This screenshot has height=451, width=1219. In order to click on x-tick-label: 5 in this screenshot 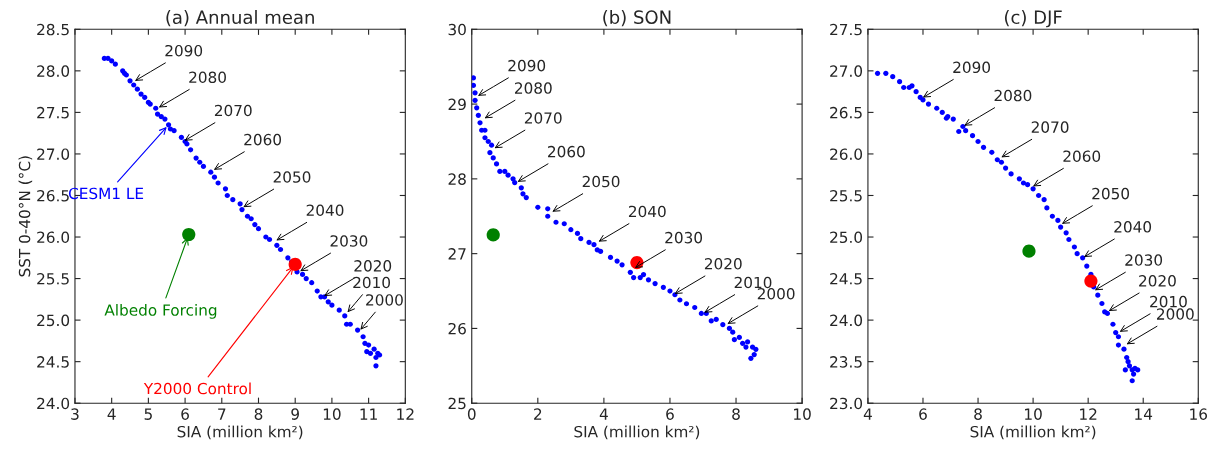, I will do `click(148, 414)`.